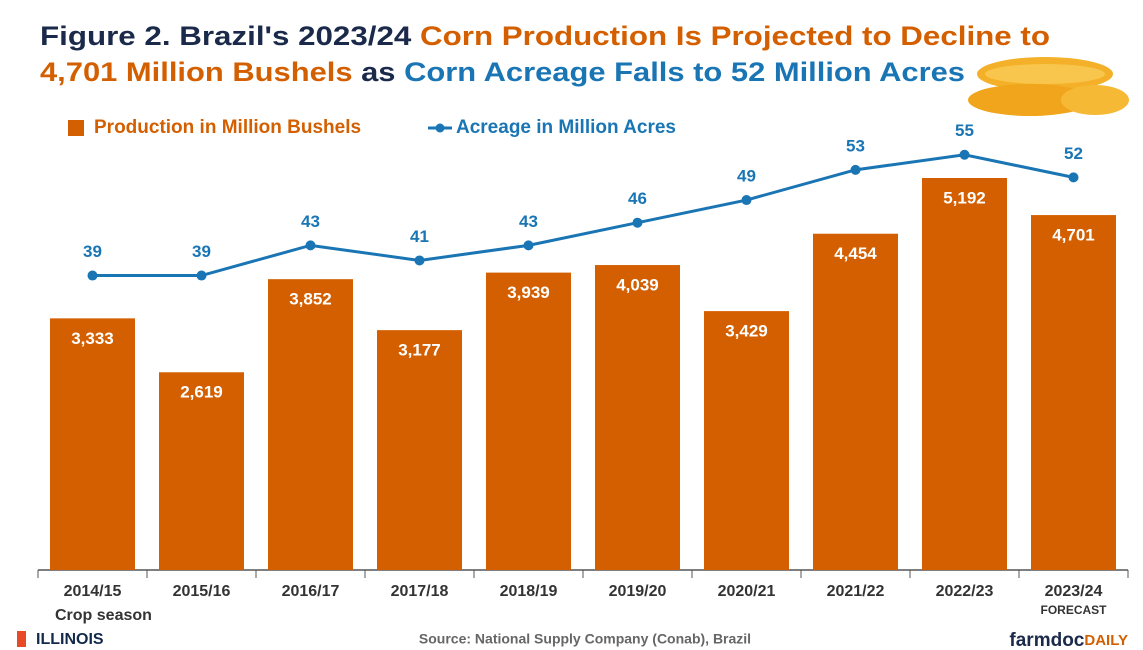 The image size is (1143, 650). I want to click on brand: farmdocDAILY, so click(1068, 640).